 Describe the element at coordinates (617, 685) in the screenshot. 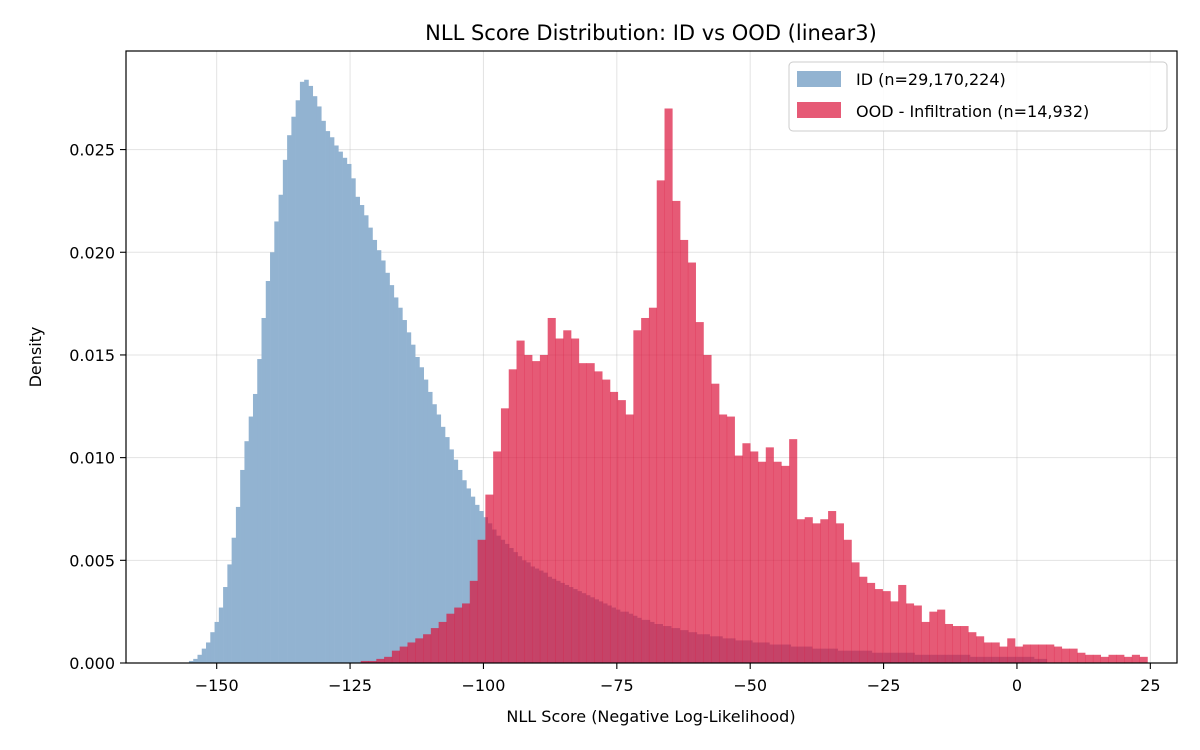

I see `x-tick-label: −75` at that location.